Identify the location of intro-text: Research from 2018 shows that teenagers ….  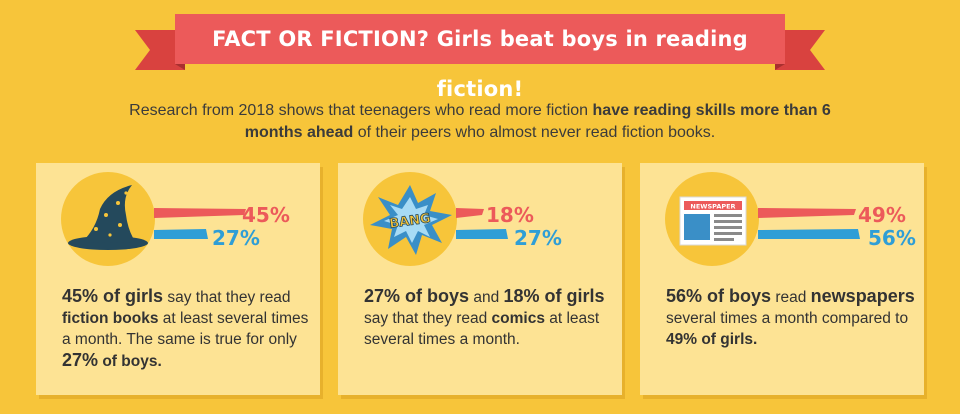
(480, 122).